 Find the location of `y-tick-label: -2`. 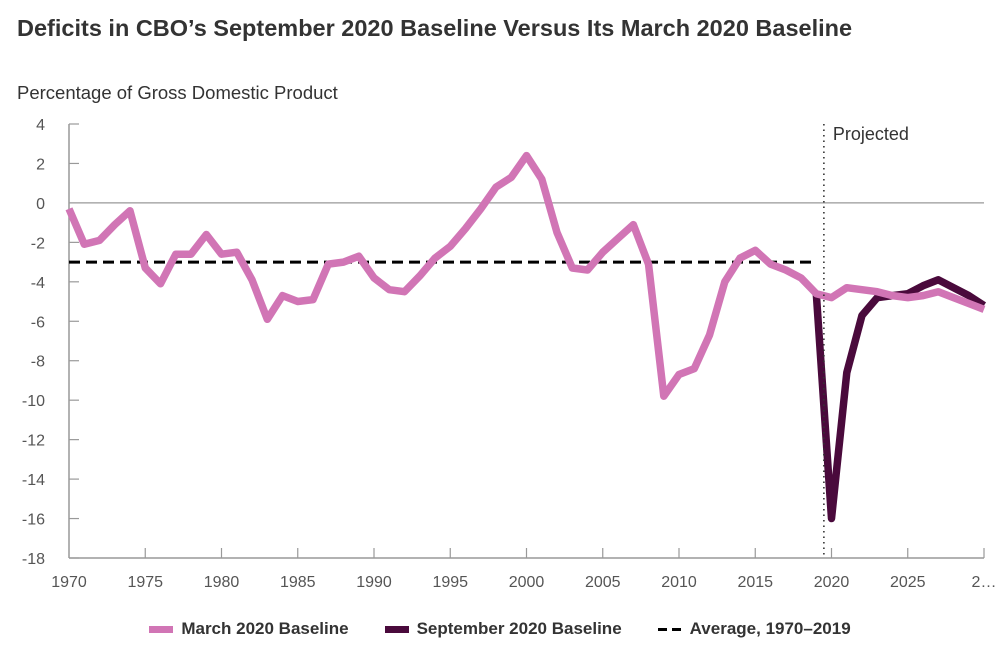

y-tick-label: -2 is located at coordinates (38, 243).